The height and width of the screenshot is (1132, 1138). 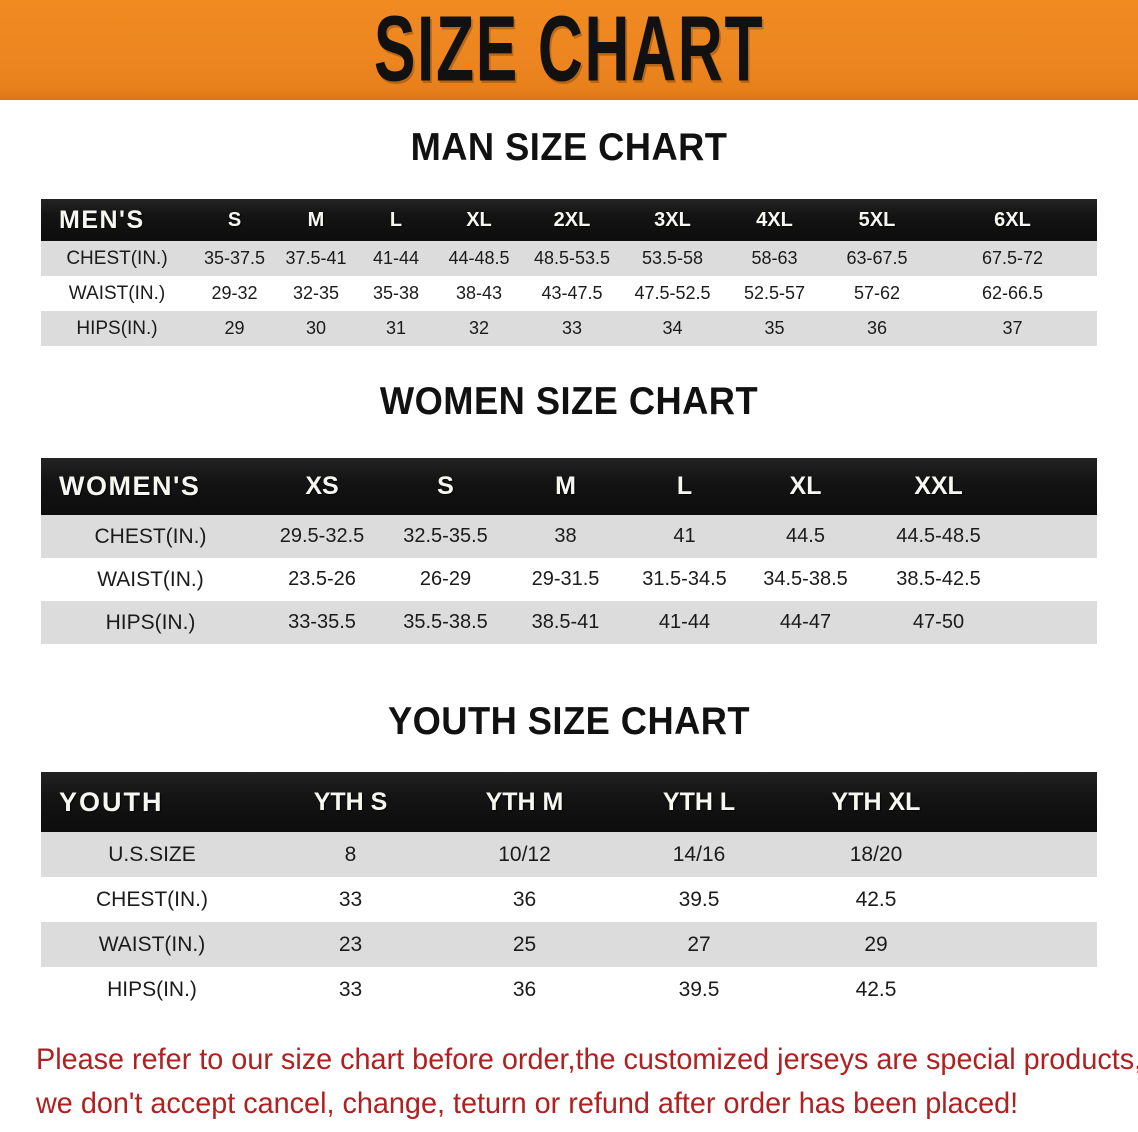 What do you see at coordinates (350, 801) in the screenshot?
I see `youth-col-s: YTH S` at bounding box center [350, 801].